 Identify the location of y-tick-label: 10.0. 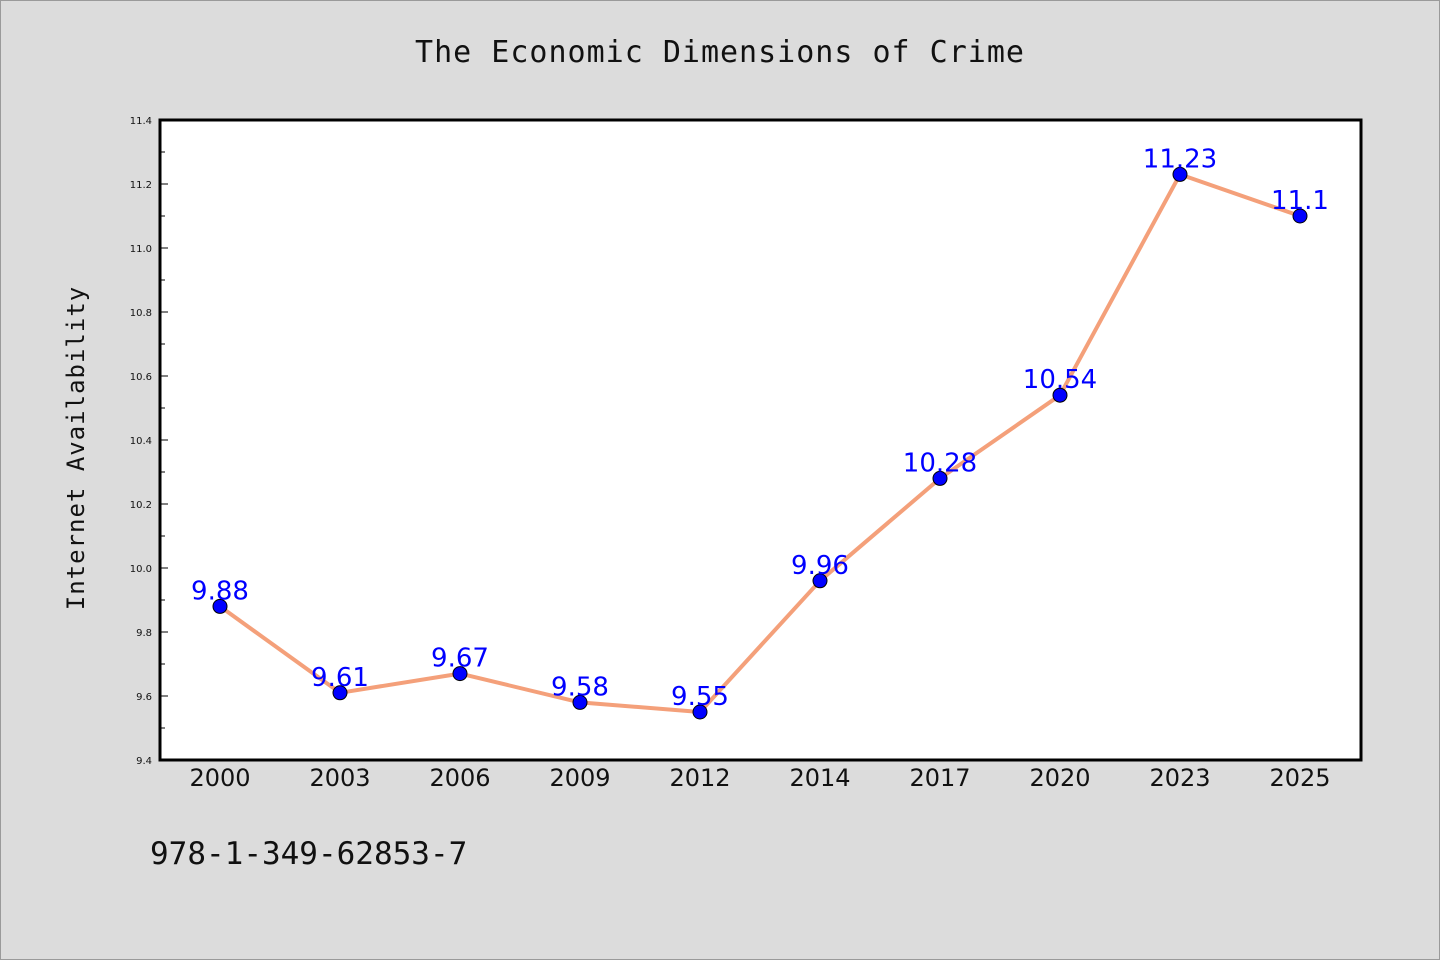
(141, 569).